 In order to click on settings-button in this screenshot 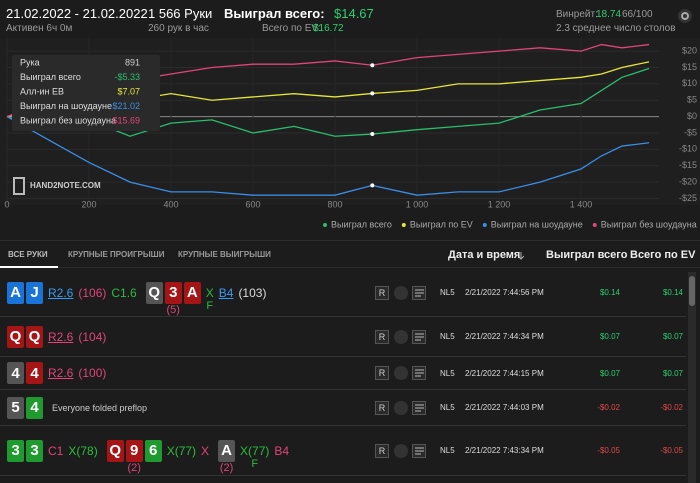, I will do `click(685, 16)`.